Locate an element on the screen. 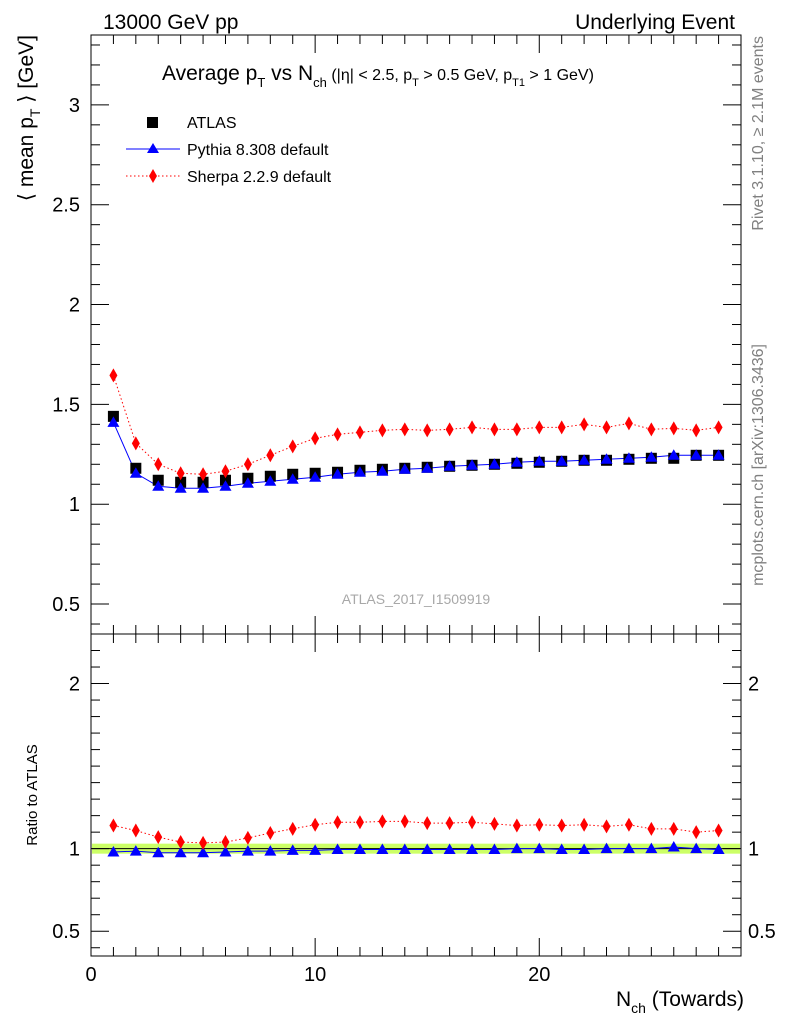 The height and width of the screenshot is (1024, 786). ratio-data-layer is located at coordinates (416, 836).